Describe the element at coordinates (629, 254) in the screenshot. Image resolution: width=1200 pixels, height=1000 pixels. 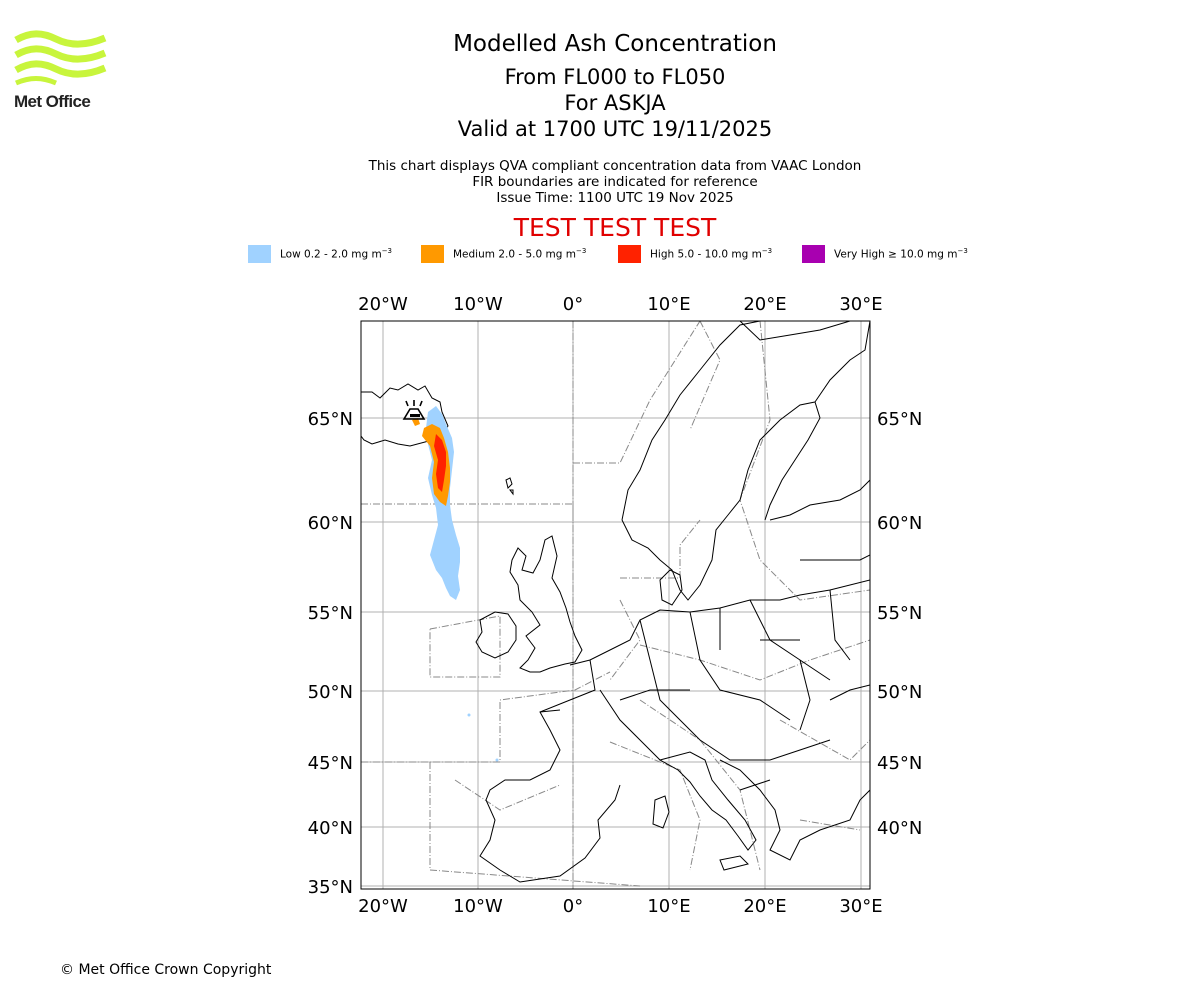
I see `legend-swatch-high` at that location.